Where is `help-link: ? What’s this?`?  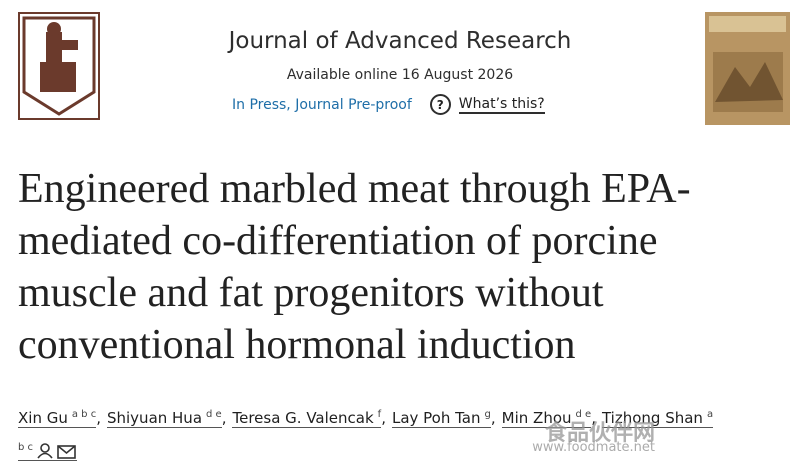
help-link: ? What’s this? is located at coordinates (487, 104).